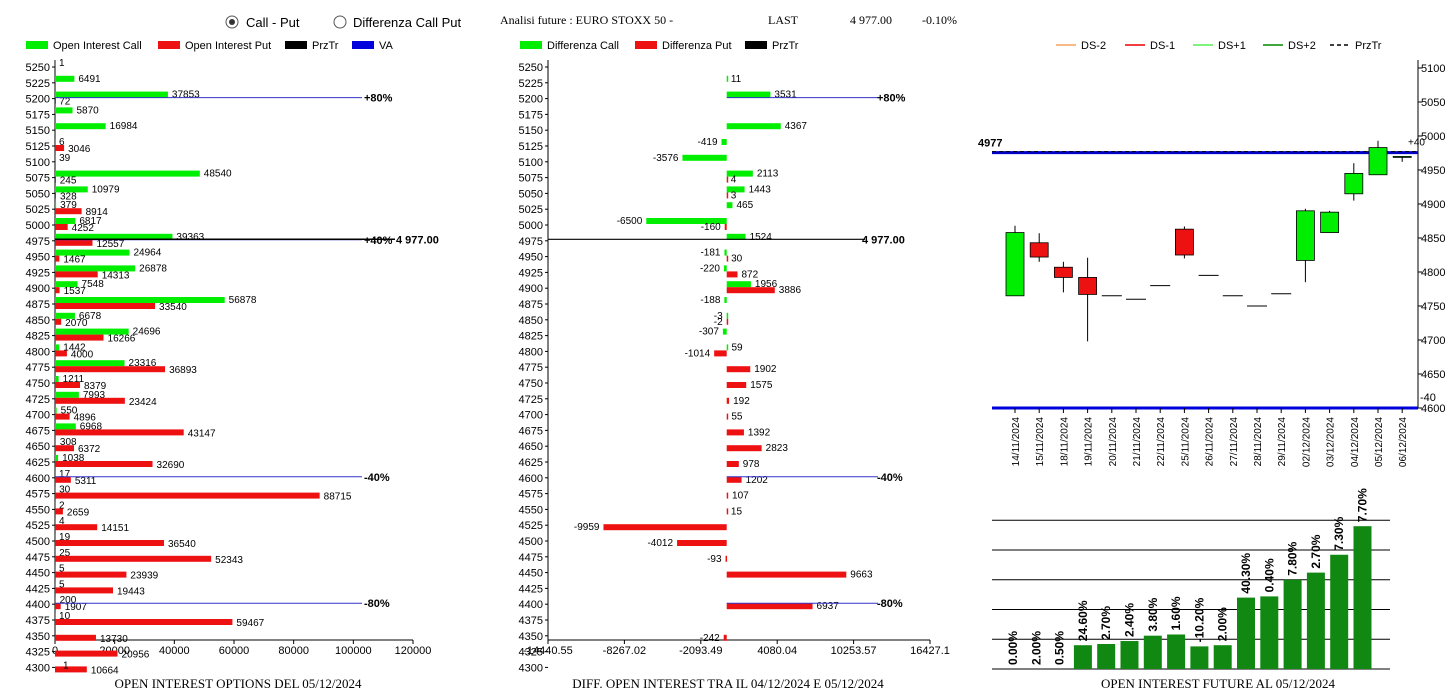 This screenshot has width=1450, height=695. Describe the element at coordinates (1130, 620) in the screenshot. I see `c4-bar-label: 2.40%` at that location.